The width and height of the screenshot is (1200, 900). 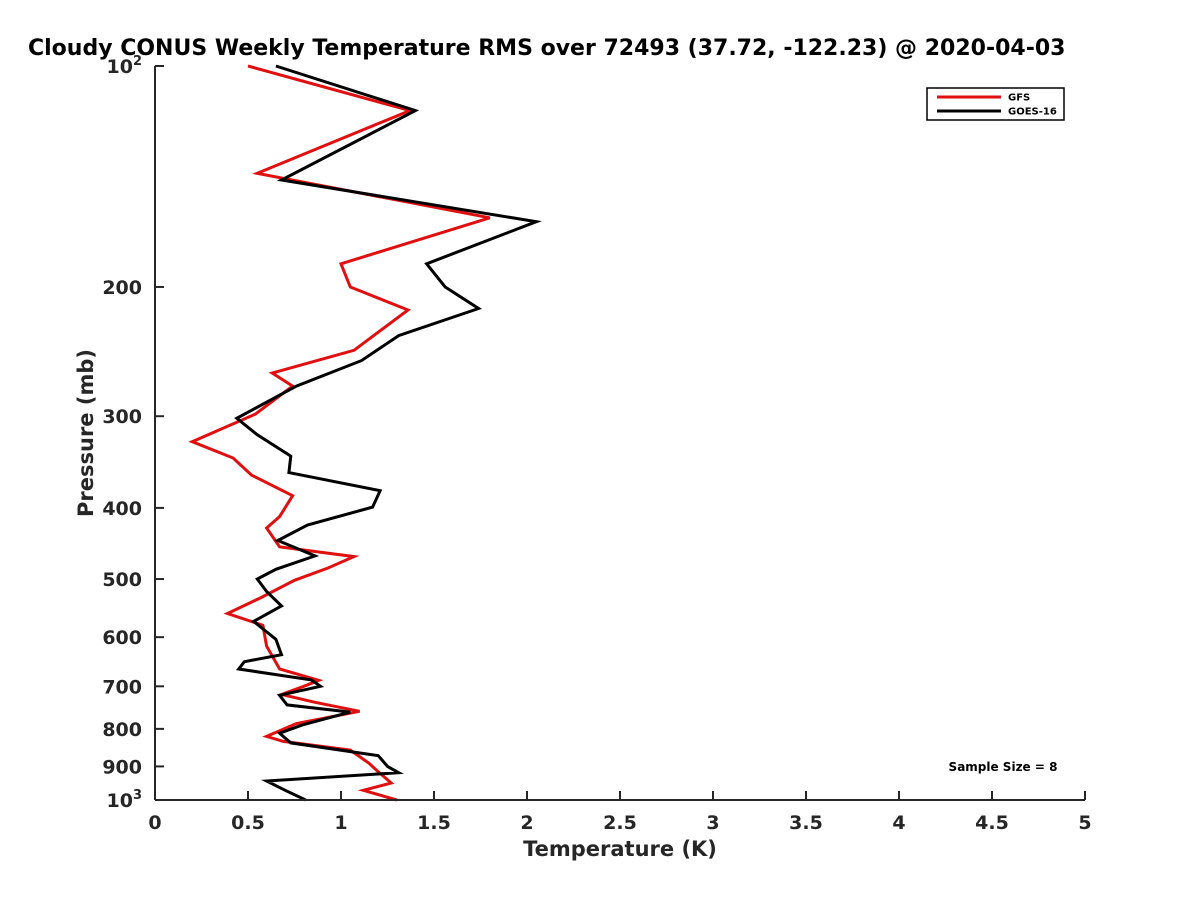 What do you see at coordinates (712, 823) in the screenshot?
I see `x-tick-label: 3` at bounding box center [712, 823].